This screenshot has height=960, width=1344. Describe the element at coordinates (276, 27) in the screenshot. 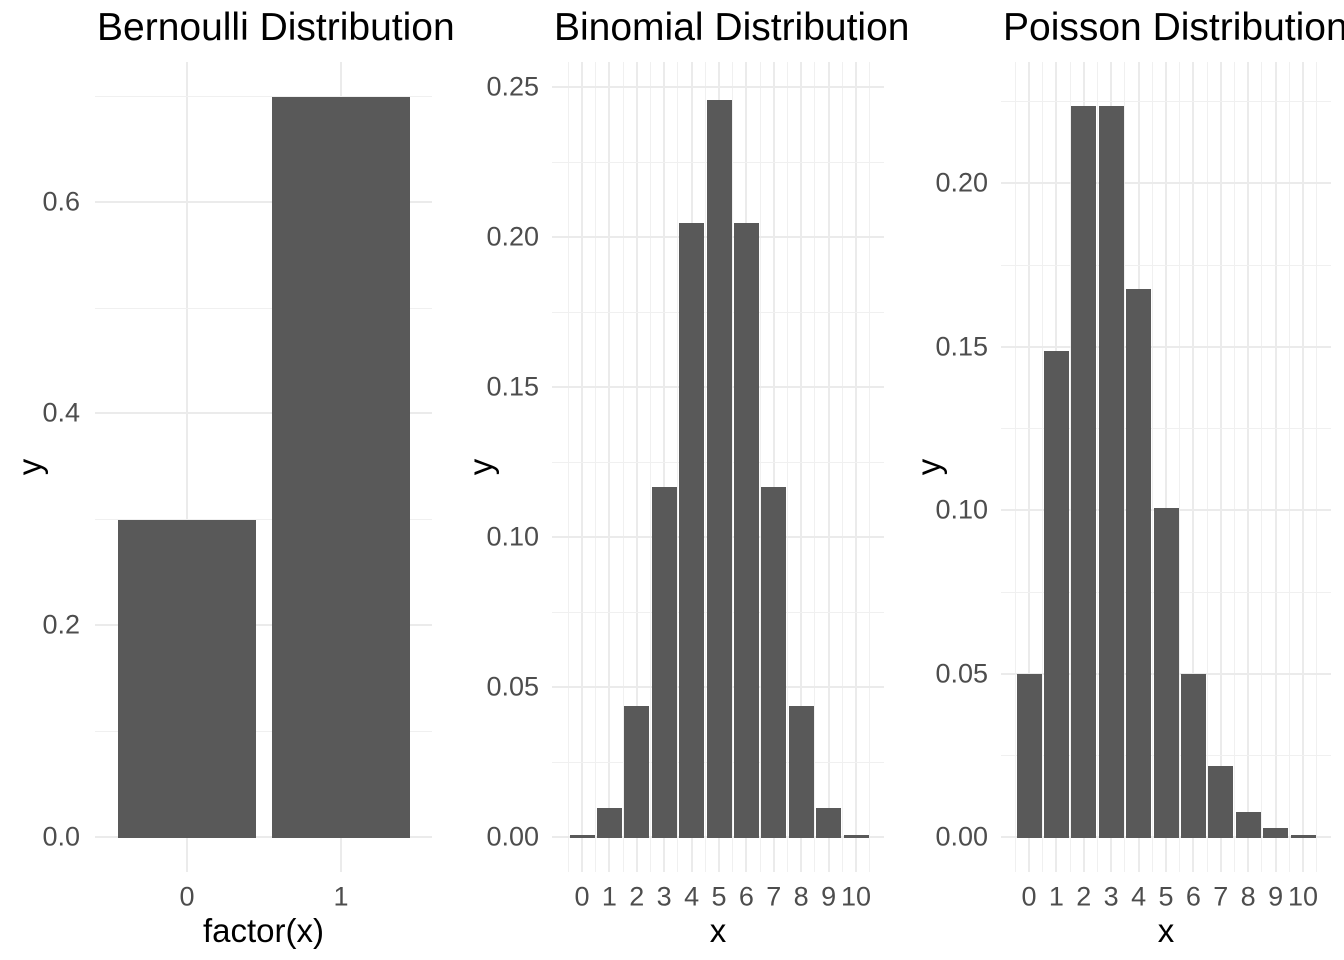

I see `plot-title: Bernoulli Distribution` at that location.